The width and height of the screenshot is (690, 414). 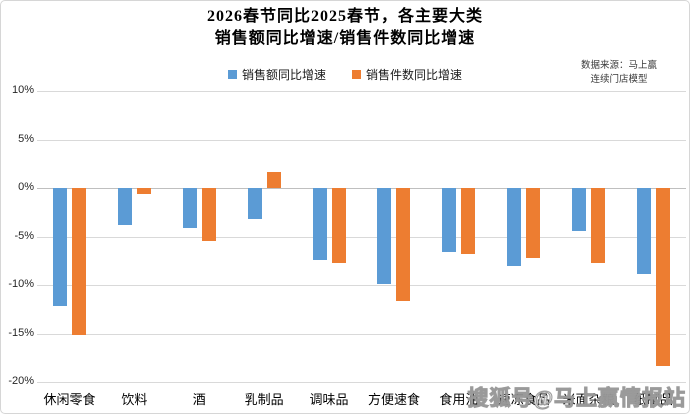 What do you see at coordinates (319, 224) in the screenshot?
I see `sales-value-bar-调味品` at bounding box center [319, 224].